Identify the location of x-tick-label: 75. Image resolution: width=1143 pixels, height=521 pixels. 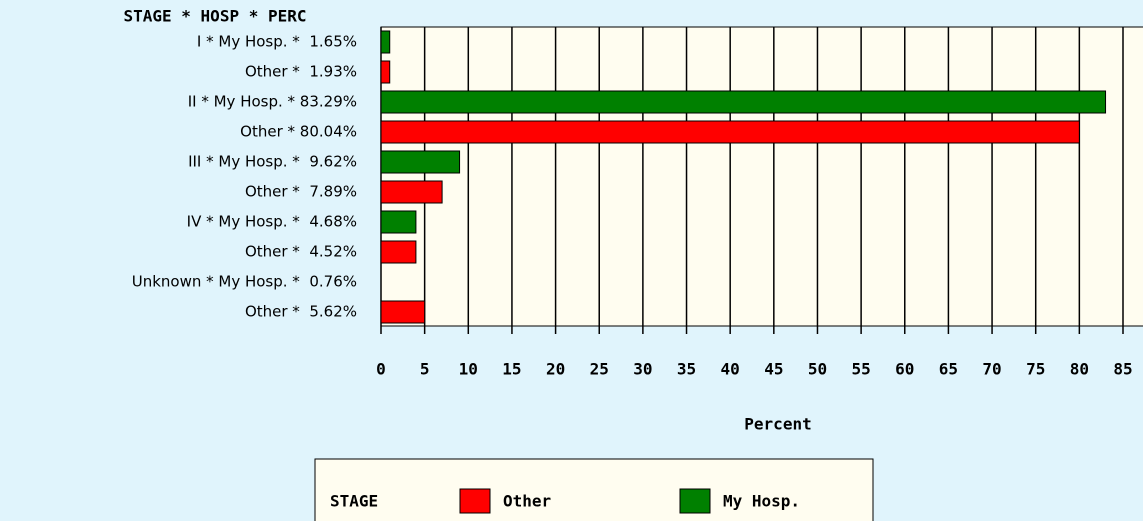
(1035, 369).